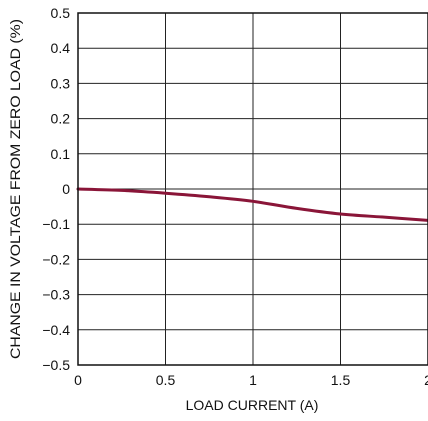  What do you see at coordinates (56, 224) in the screenshot?
I see `y-tick-label: −0.1` at bounding box center [56, 224].